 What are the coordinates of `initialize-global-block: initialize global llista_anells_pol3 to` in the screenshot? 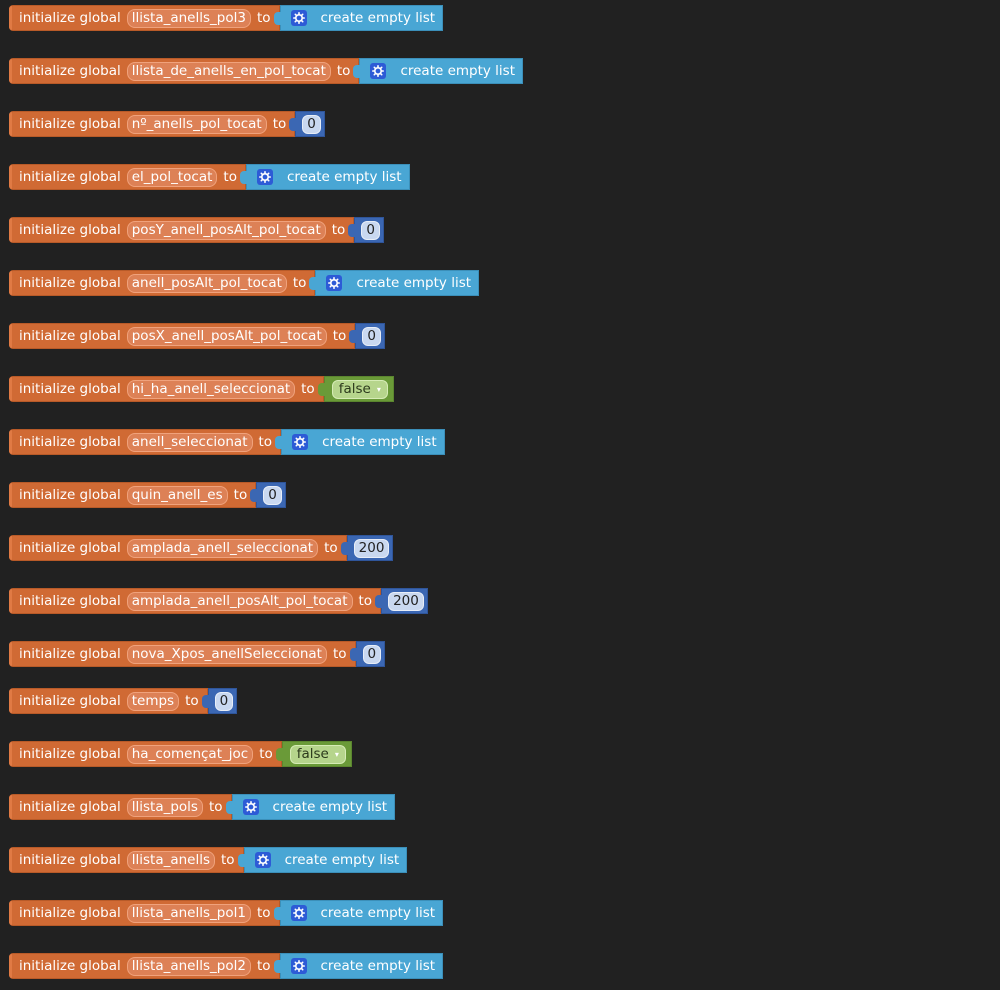 It's located at (144, 18).